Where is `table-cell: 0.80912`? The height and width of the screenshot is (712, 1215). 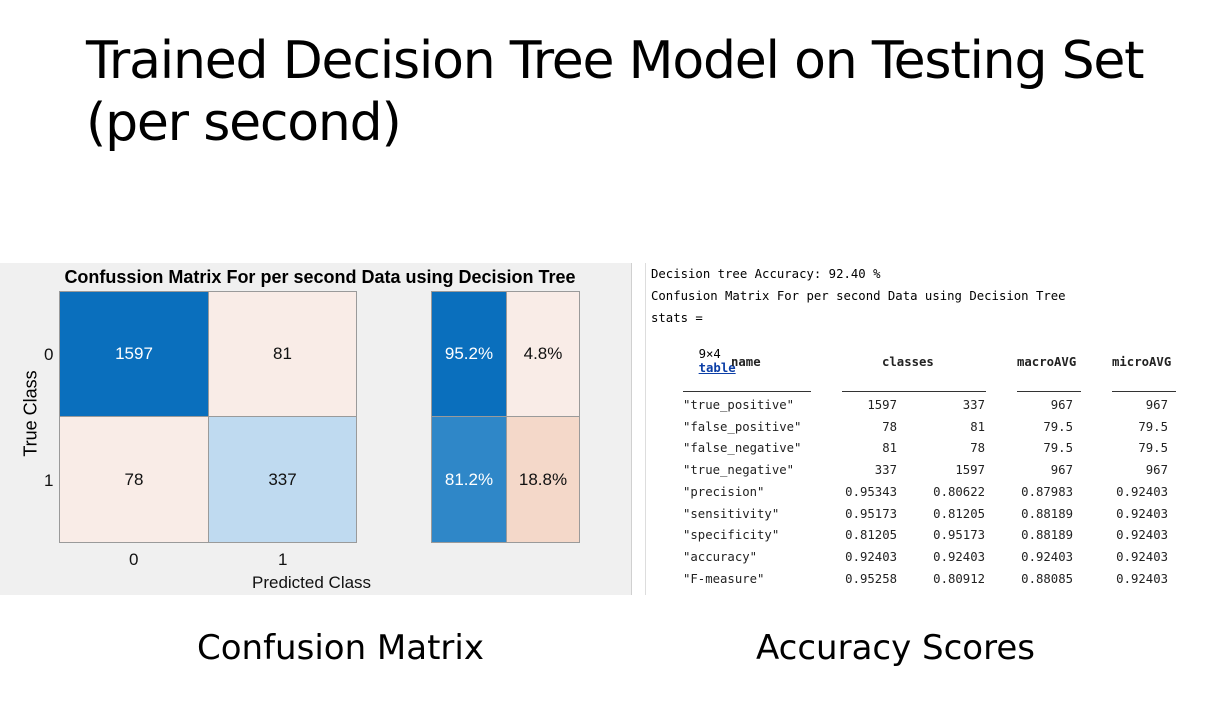
table-cell: 0.80912 is located at coordinates (959, 578).